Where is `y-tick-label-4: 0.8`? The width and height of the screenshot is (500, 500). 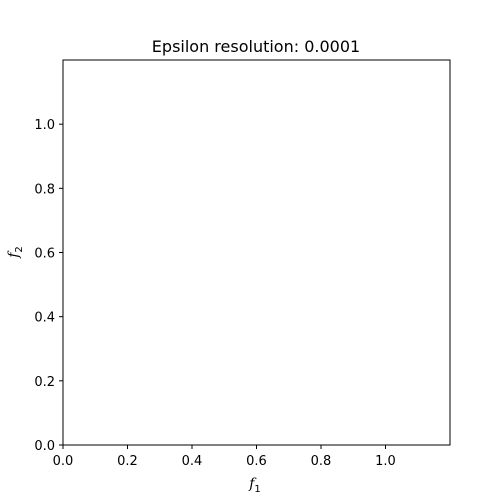 y-tick-label-4: 0.8 is located at coordinates (44, 189).